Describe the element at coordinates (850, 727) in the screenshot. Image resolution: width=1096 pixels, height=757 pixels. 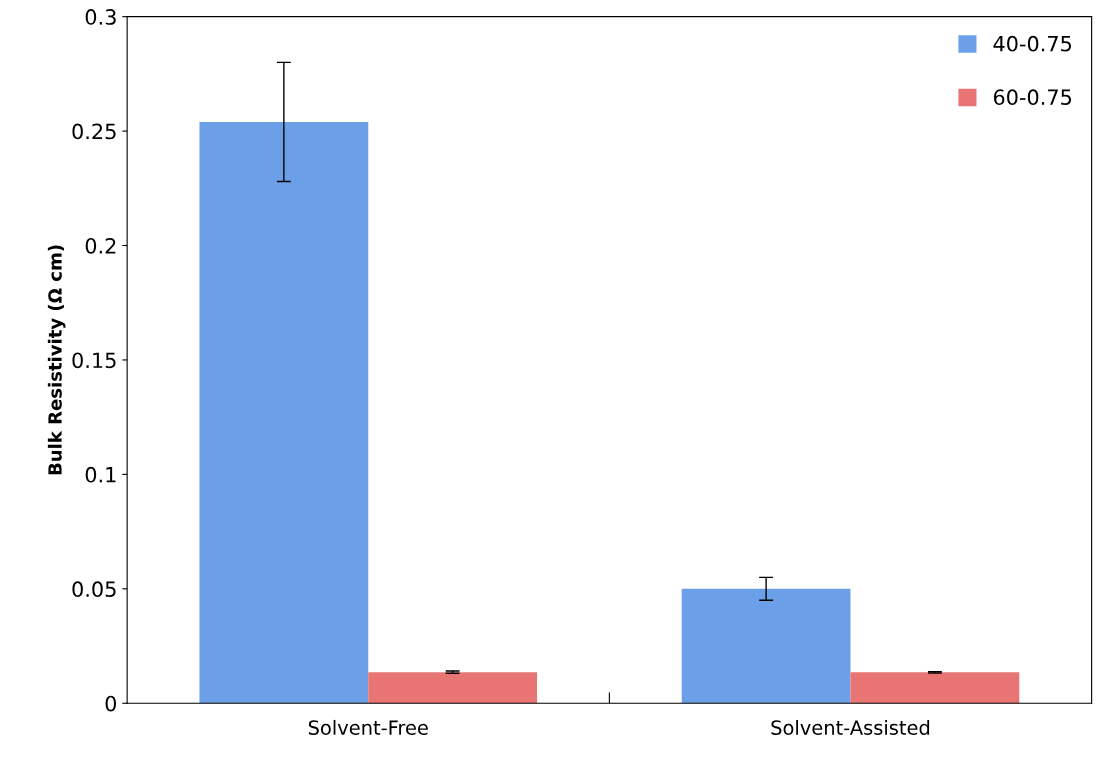
I see `x-tick-label: Solvent-Assisted` at that location.